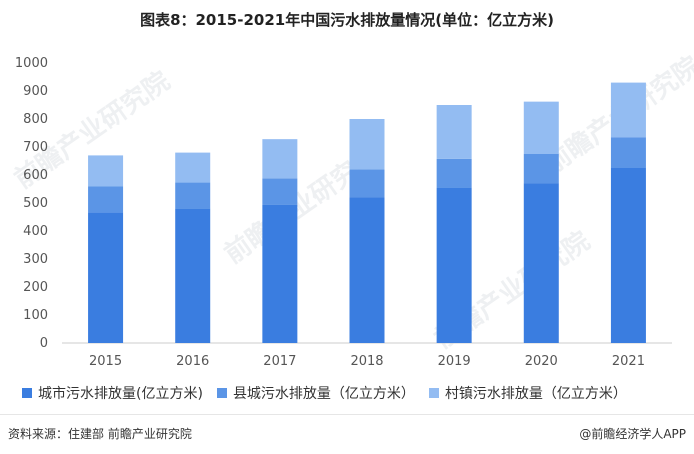 This screenshot has width=694, height=454. Describe the element at coordinates (454, 361) in the screenshot. I see `x-tick-label: 2019` at that location.